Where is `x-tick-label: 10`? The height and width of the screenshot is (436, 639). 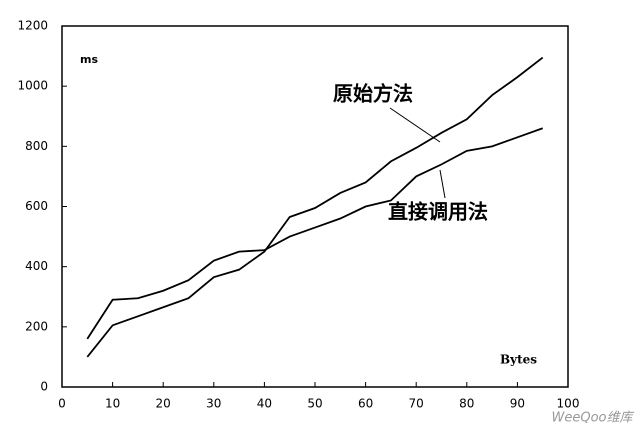
x-tick-label: 10 is located at coordinates (112, 404).